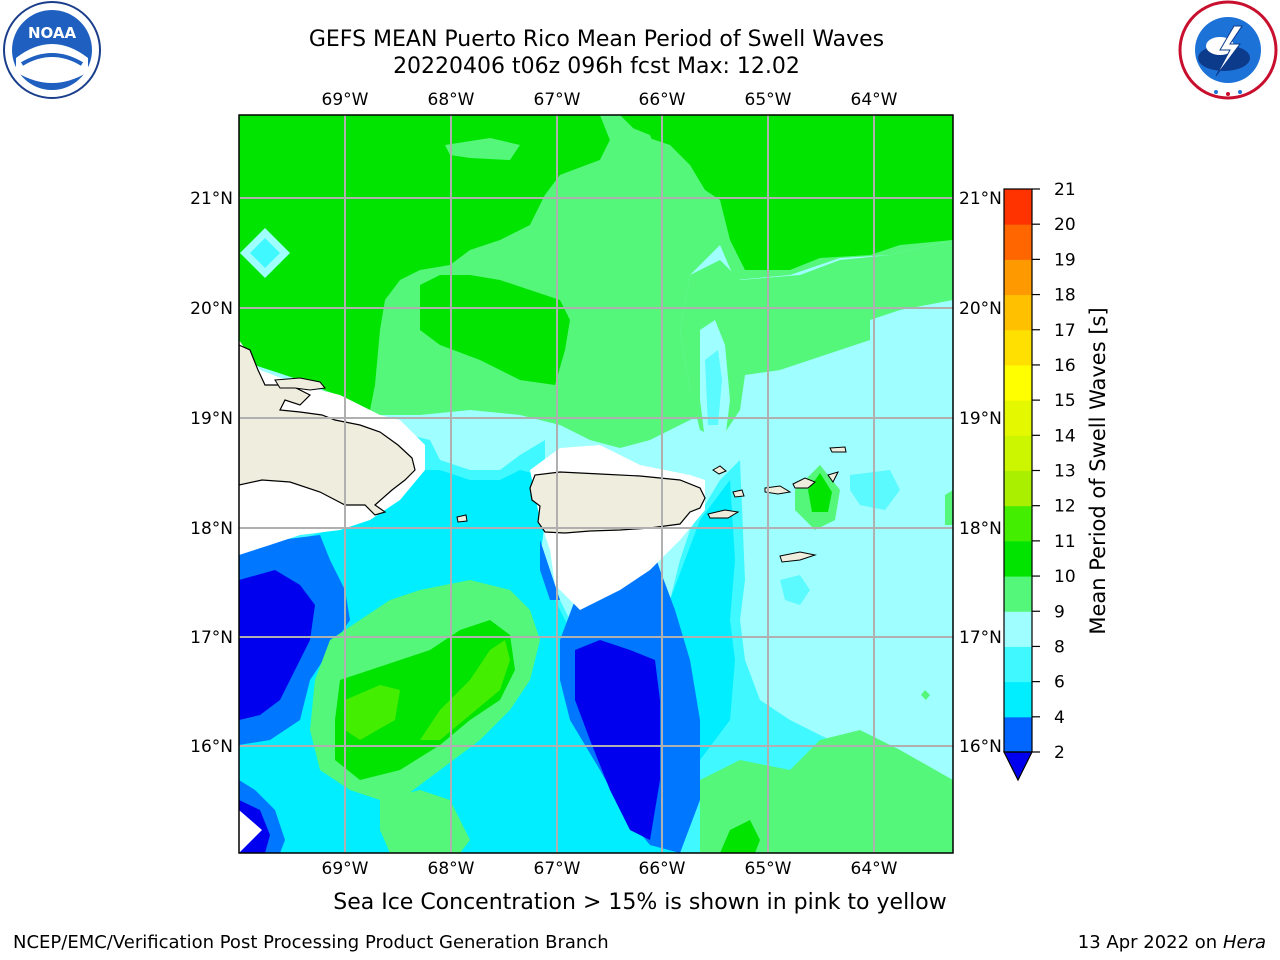  Describe the element at coordinates (52, 33) in the screenshot. I see `svg-text: NOAA` at that location.